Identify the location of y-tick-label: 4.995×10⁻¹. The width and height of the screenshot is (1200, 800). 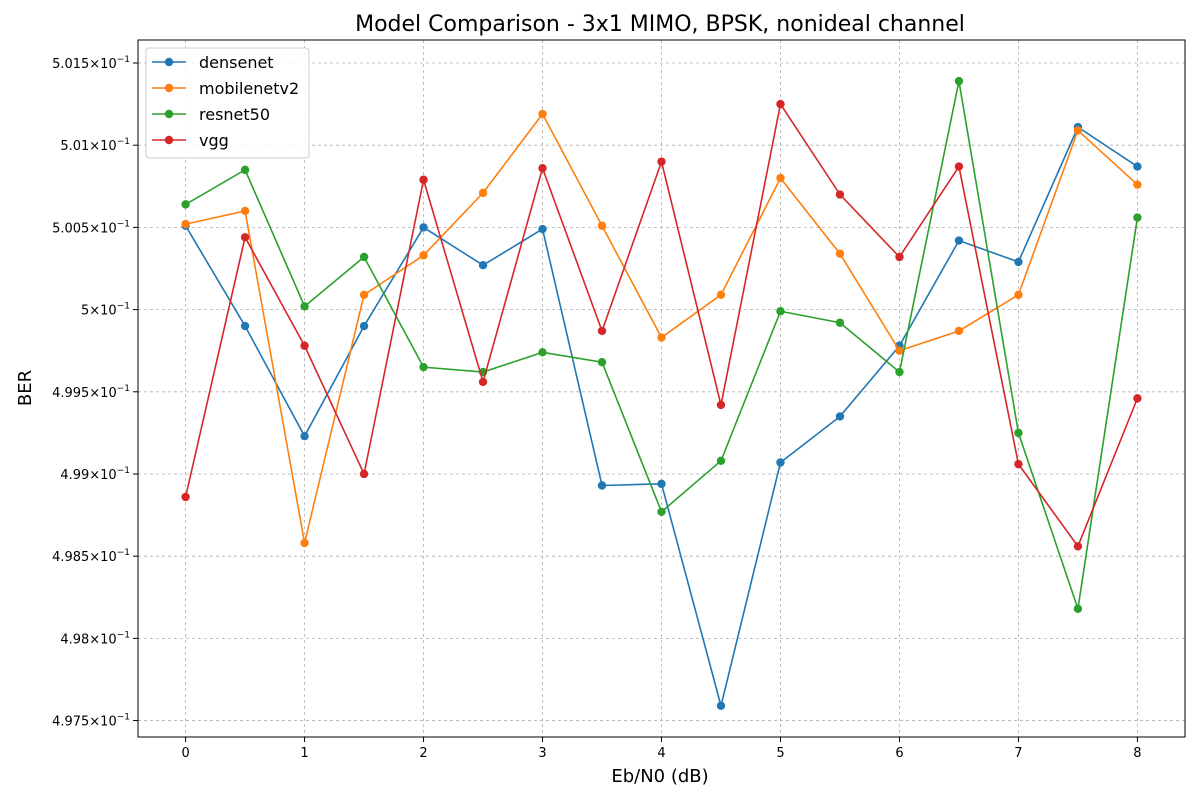
(91, 392).